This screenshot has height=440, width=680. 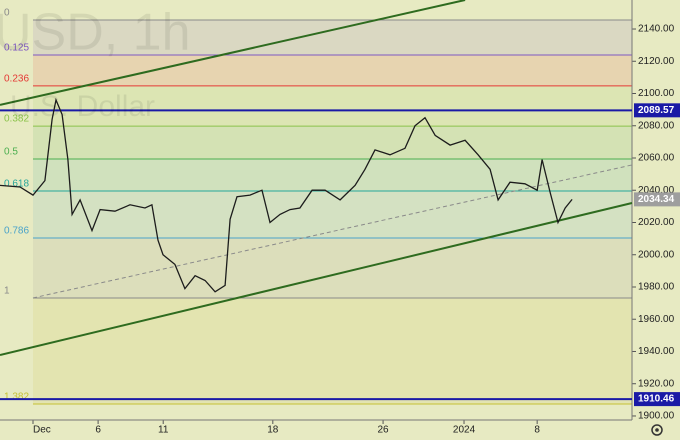 I want to click on fib-label: 0.382, so click(x=16, y=119).